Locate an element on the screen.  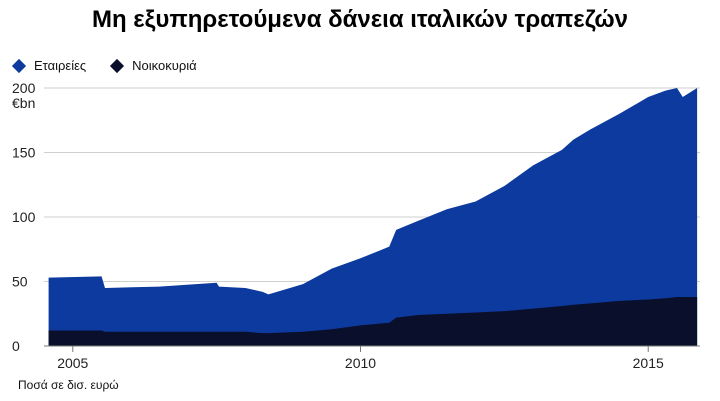
y-tick-label-150: 150 is located at coordinates (24, 153).